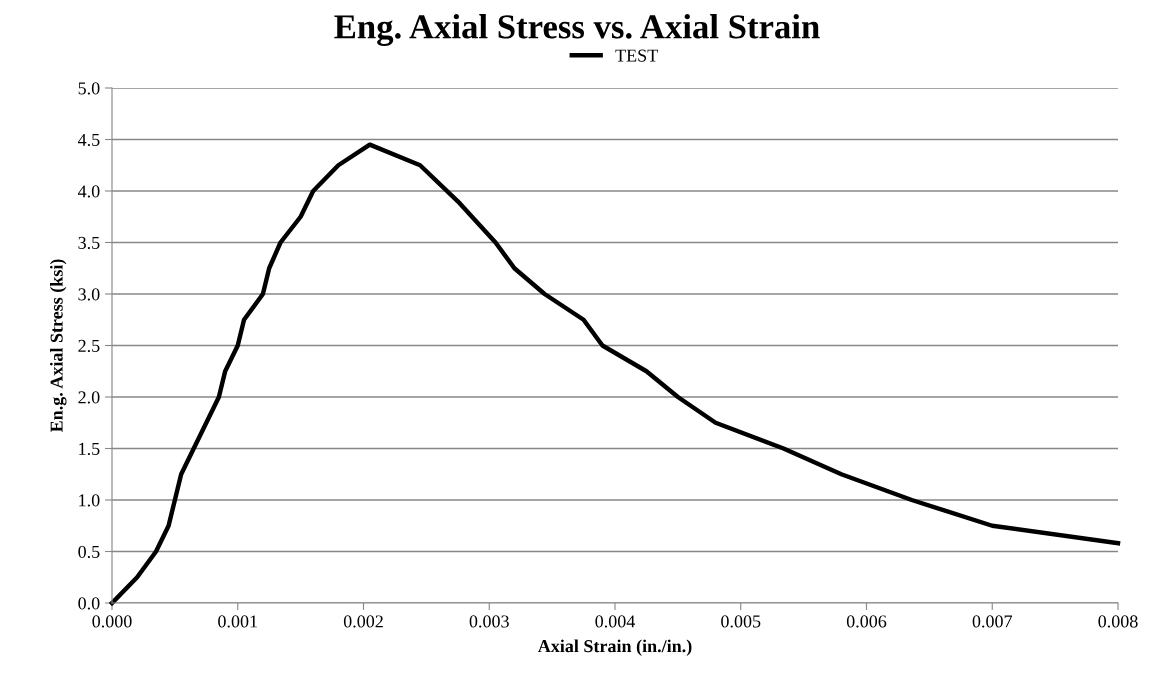  What do you see at coordinates (615, 621) in the screenshot?
I see `x-tick-label: 0.004` at bounding box center [615, 621].